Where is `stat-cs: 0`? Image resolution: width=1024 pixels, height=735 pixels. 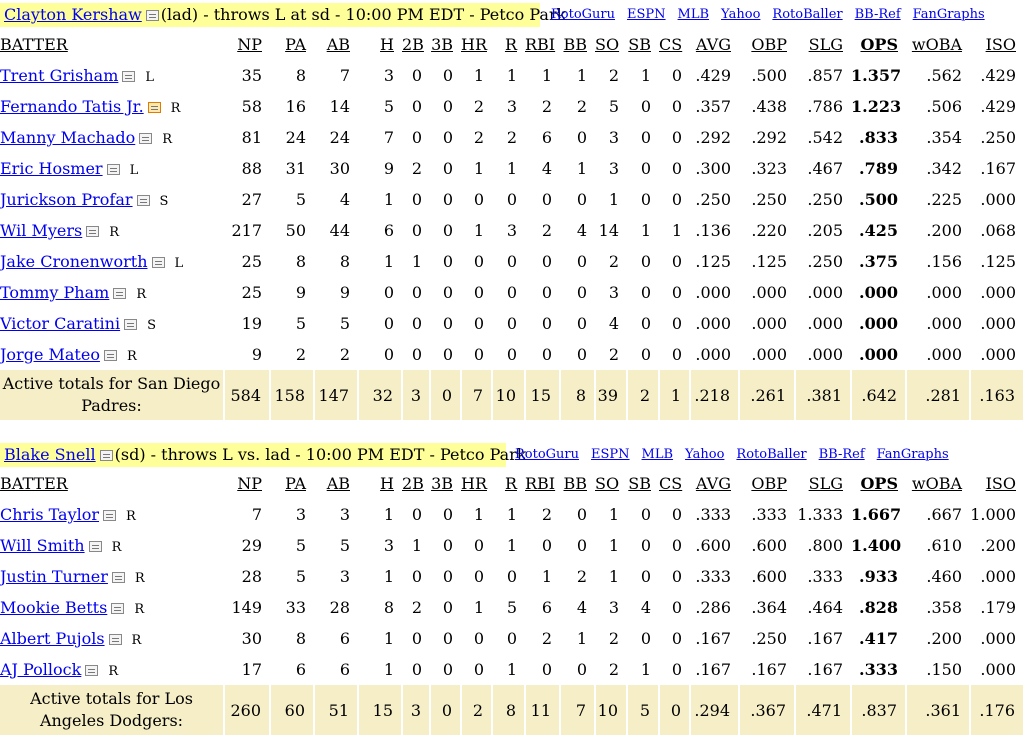 stat-cs: 0 is located at coordinates (676, 638).